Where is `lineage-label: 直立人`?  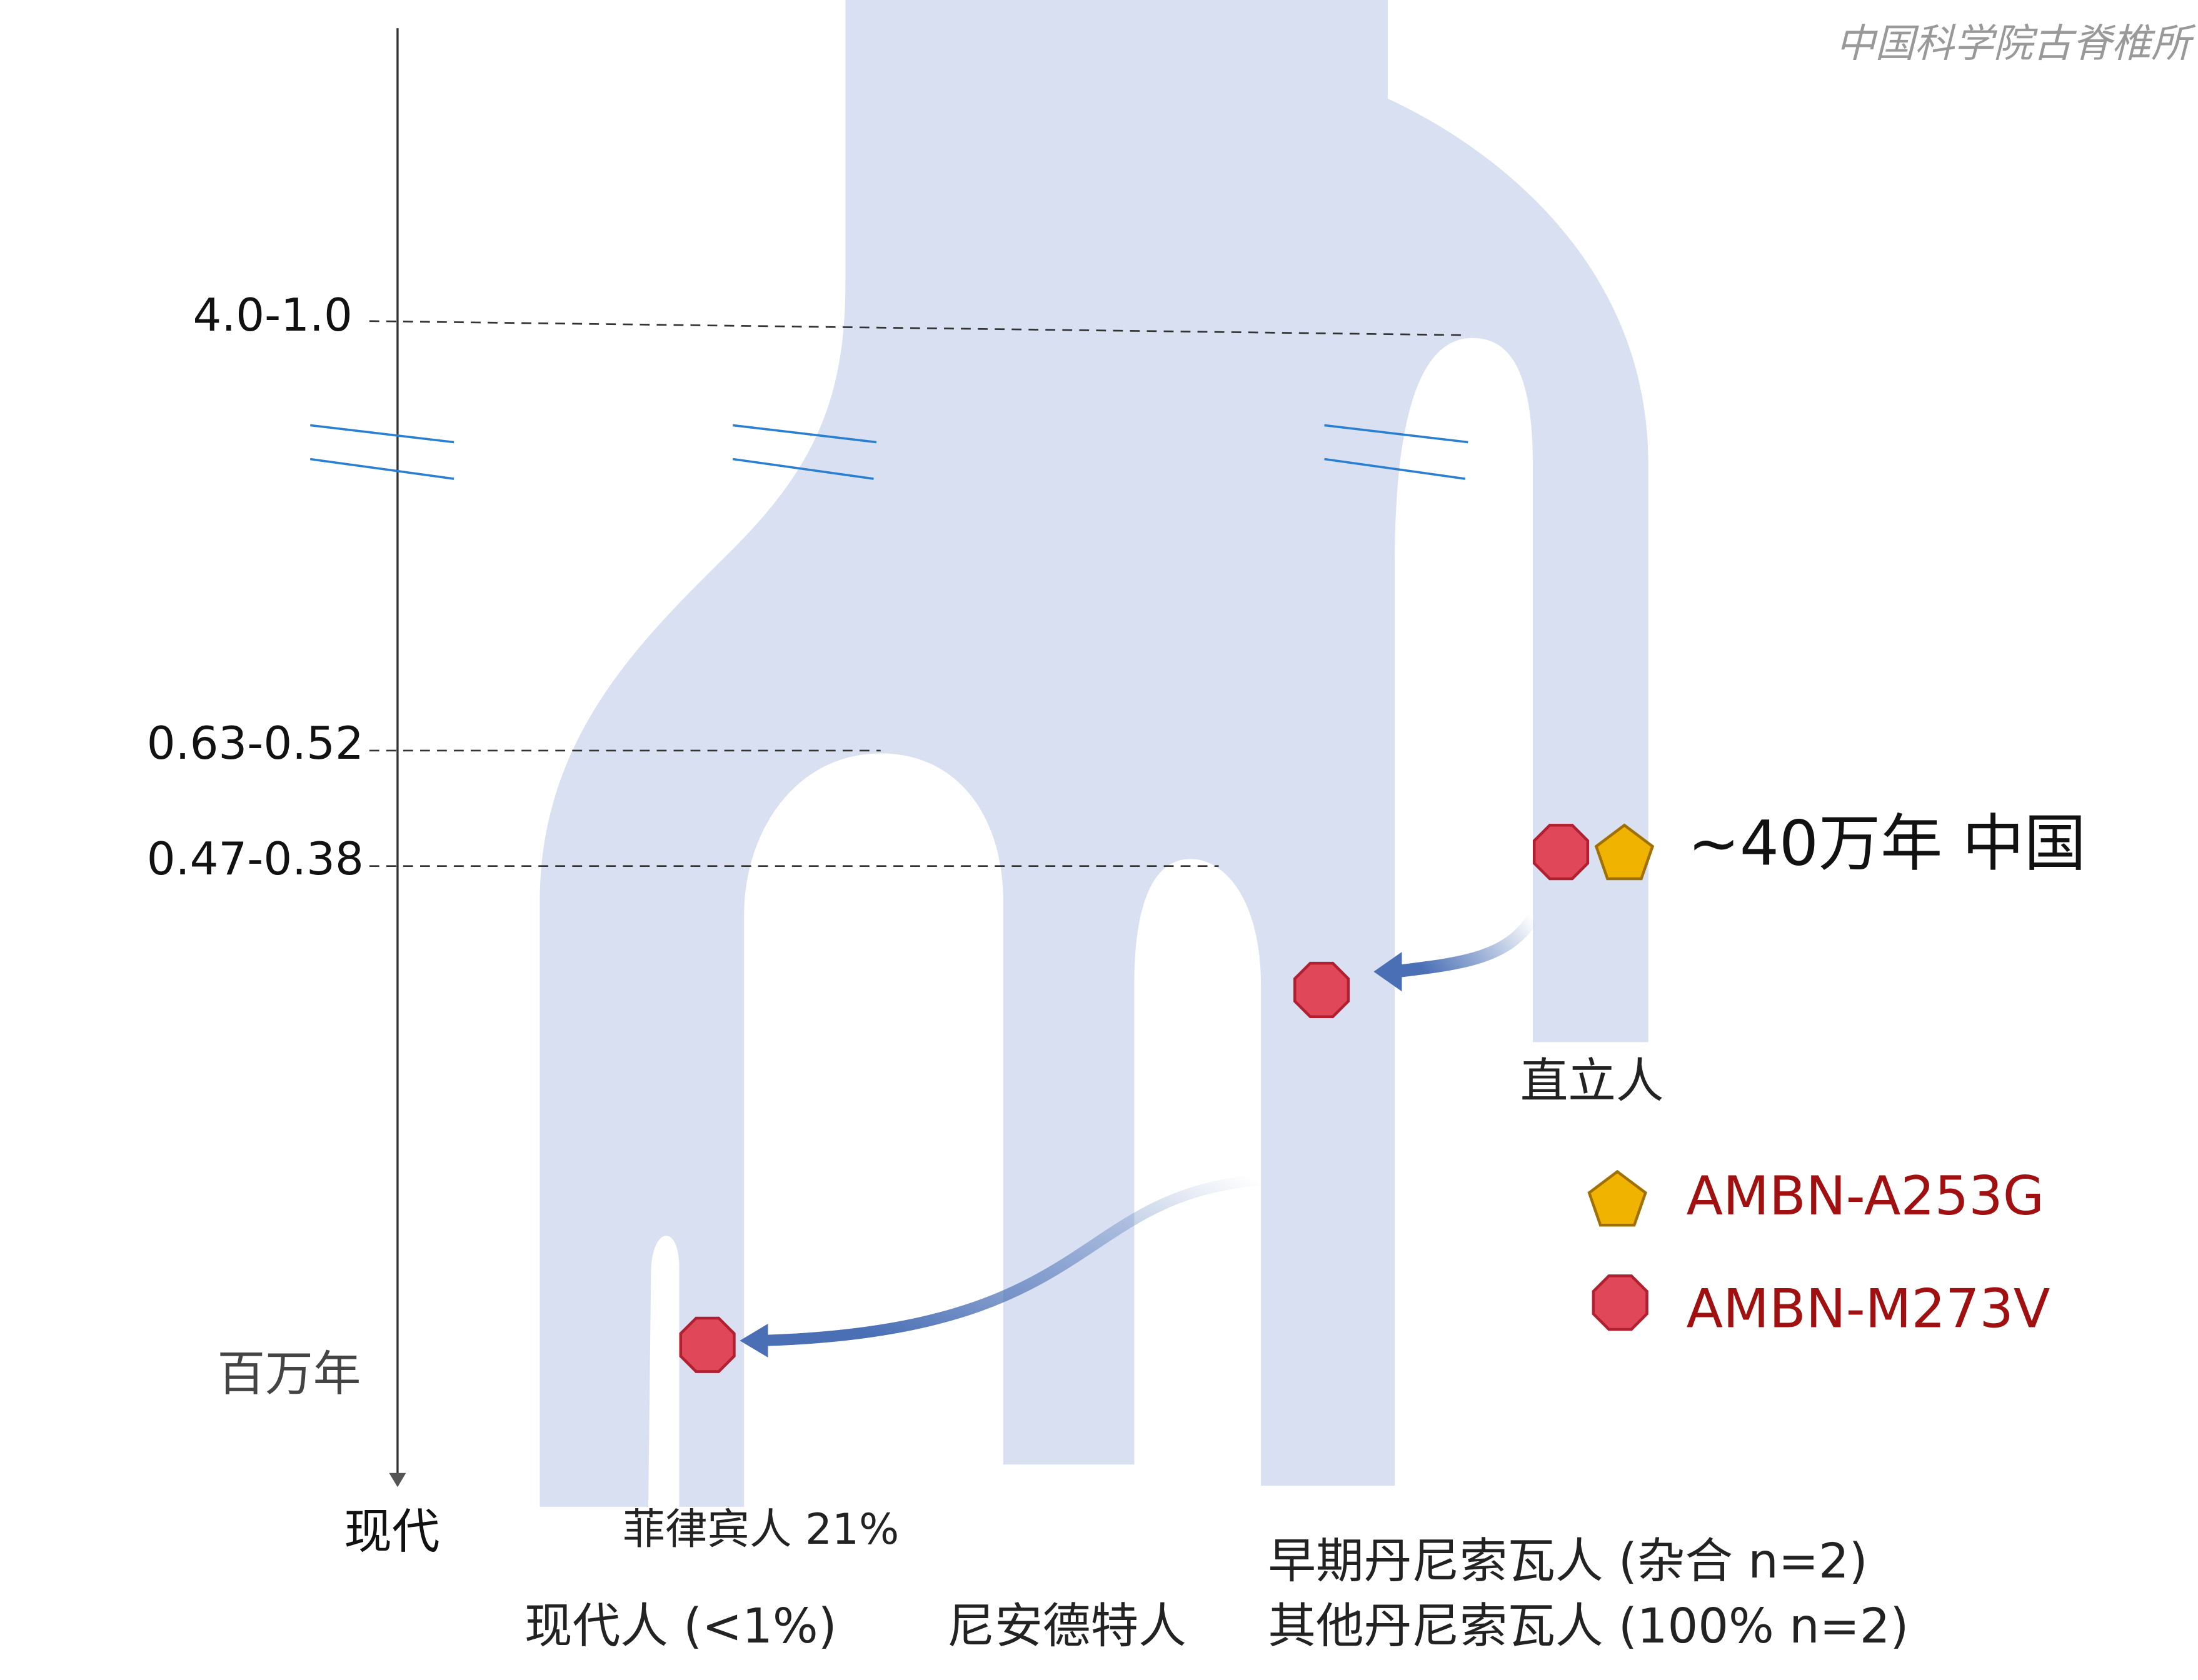 lineage-label: 直立人 is located at coordinates (1592, 1081).